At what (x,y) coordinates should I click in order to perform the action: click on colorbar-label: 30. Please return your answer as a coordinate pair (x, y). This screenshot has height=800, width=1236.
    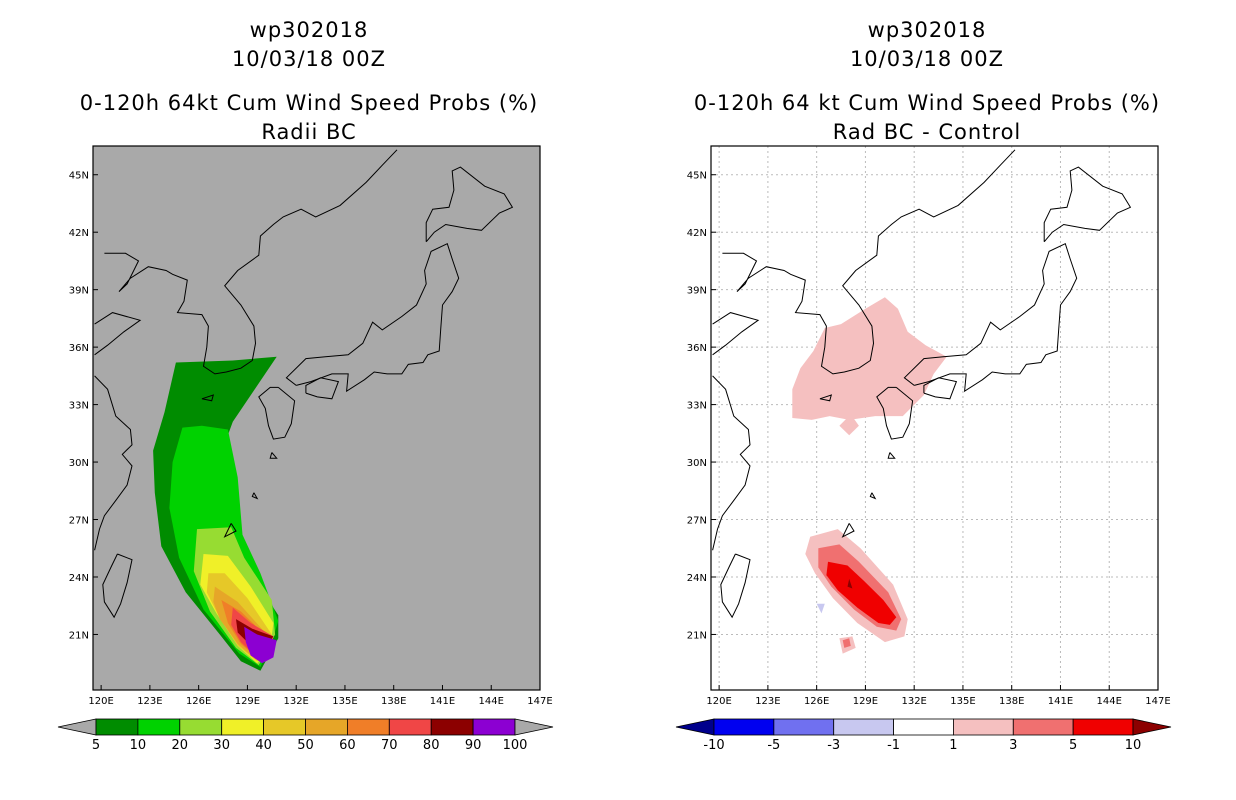
    Looking at the image, I should click on (221, 745).